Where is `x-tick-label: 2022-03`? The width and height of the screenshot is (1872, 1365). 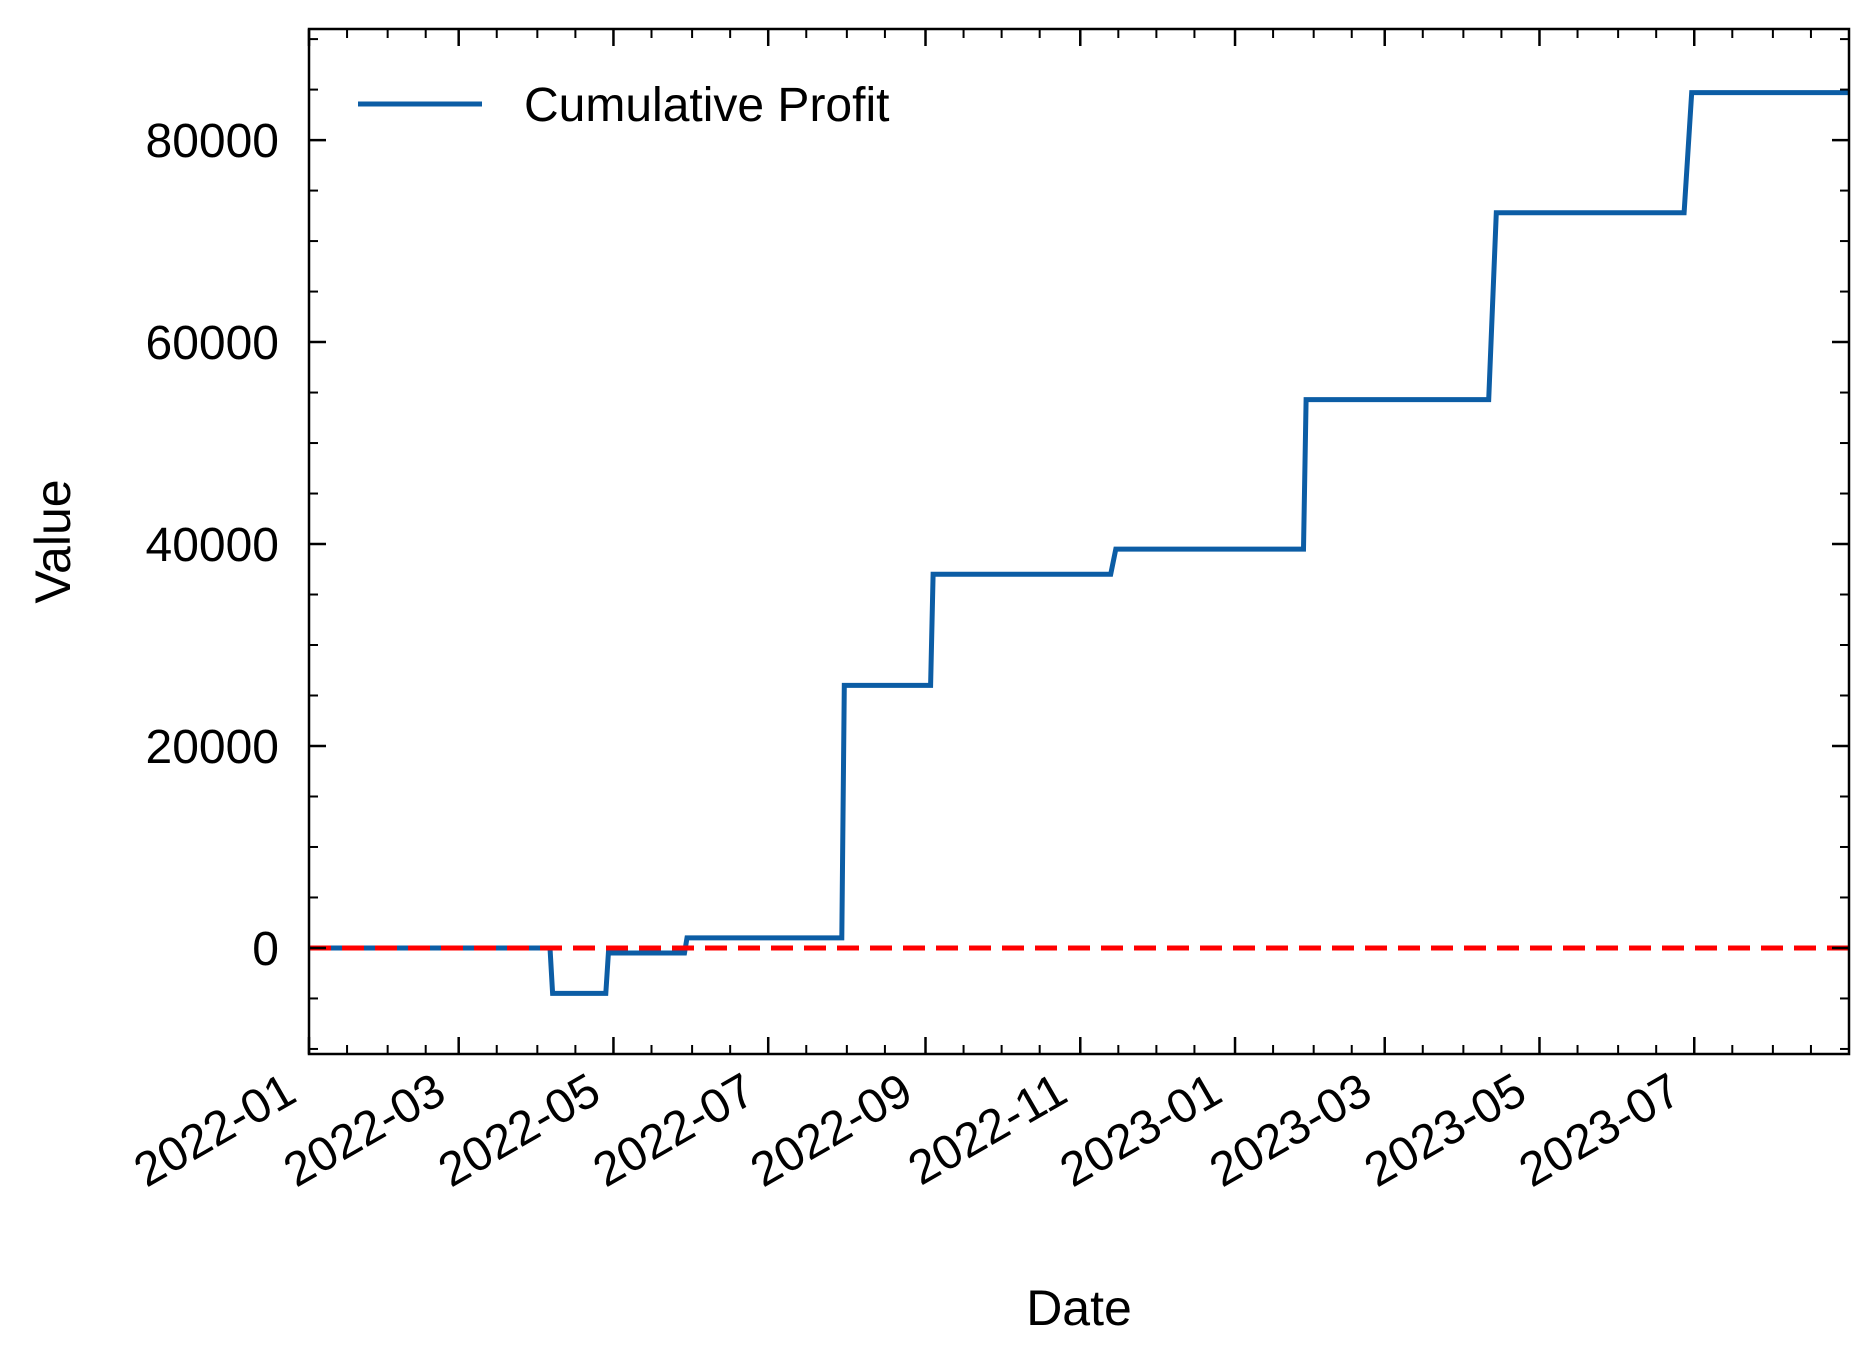
x-tick-label: 2022-03 is located at coordinates (364, 1131).